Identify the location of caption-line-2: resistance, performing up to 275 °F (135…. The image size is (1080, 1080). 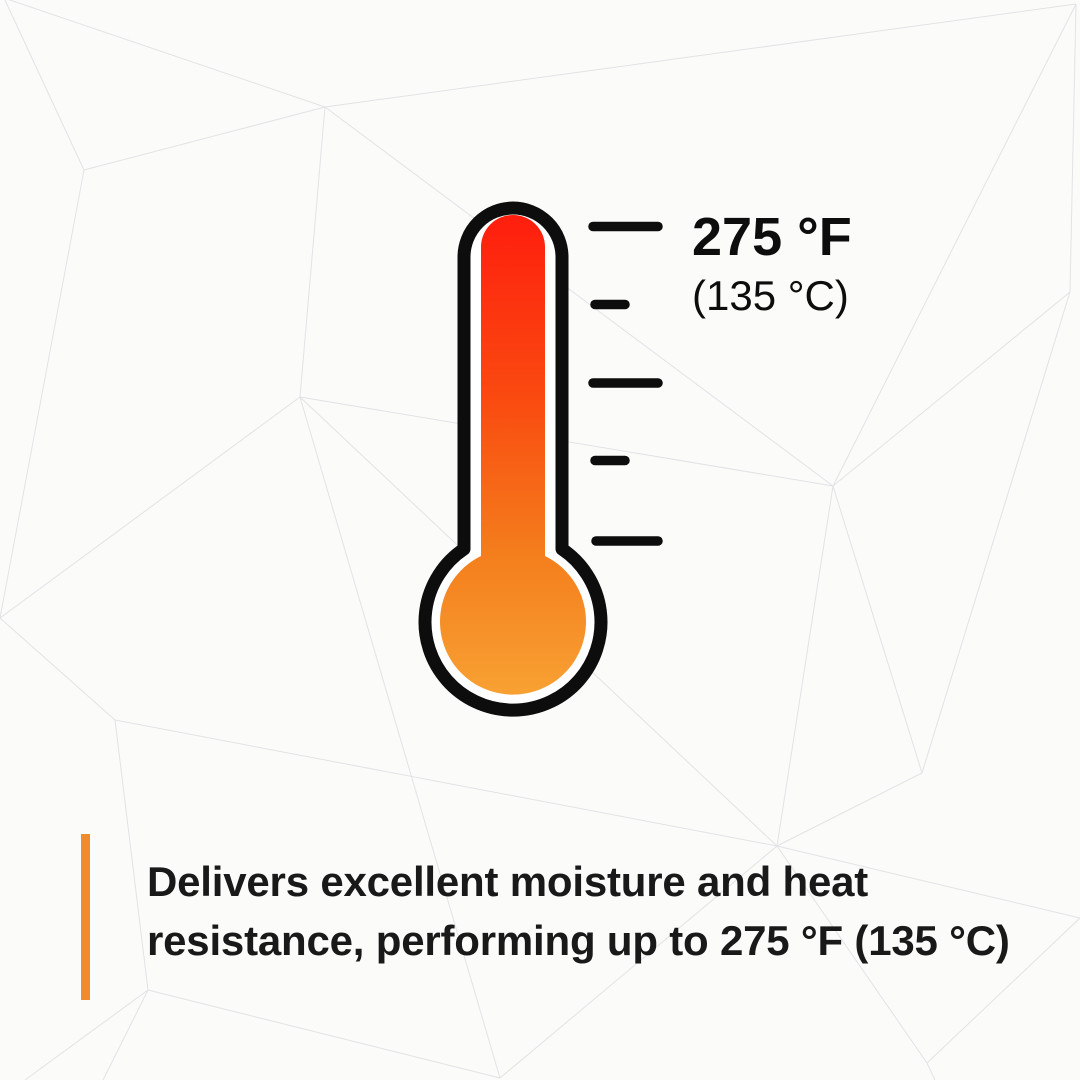
(578, 940).